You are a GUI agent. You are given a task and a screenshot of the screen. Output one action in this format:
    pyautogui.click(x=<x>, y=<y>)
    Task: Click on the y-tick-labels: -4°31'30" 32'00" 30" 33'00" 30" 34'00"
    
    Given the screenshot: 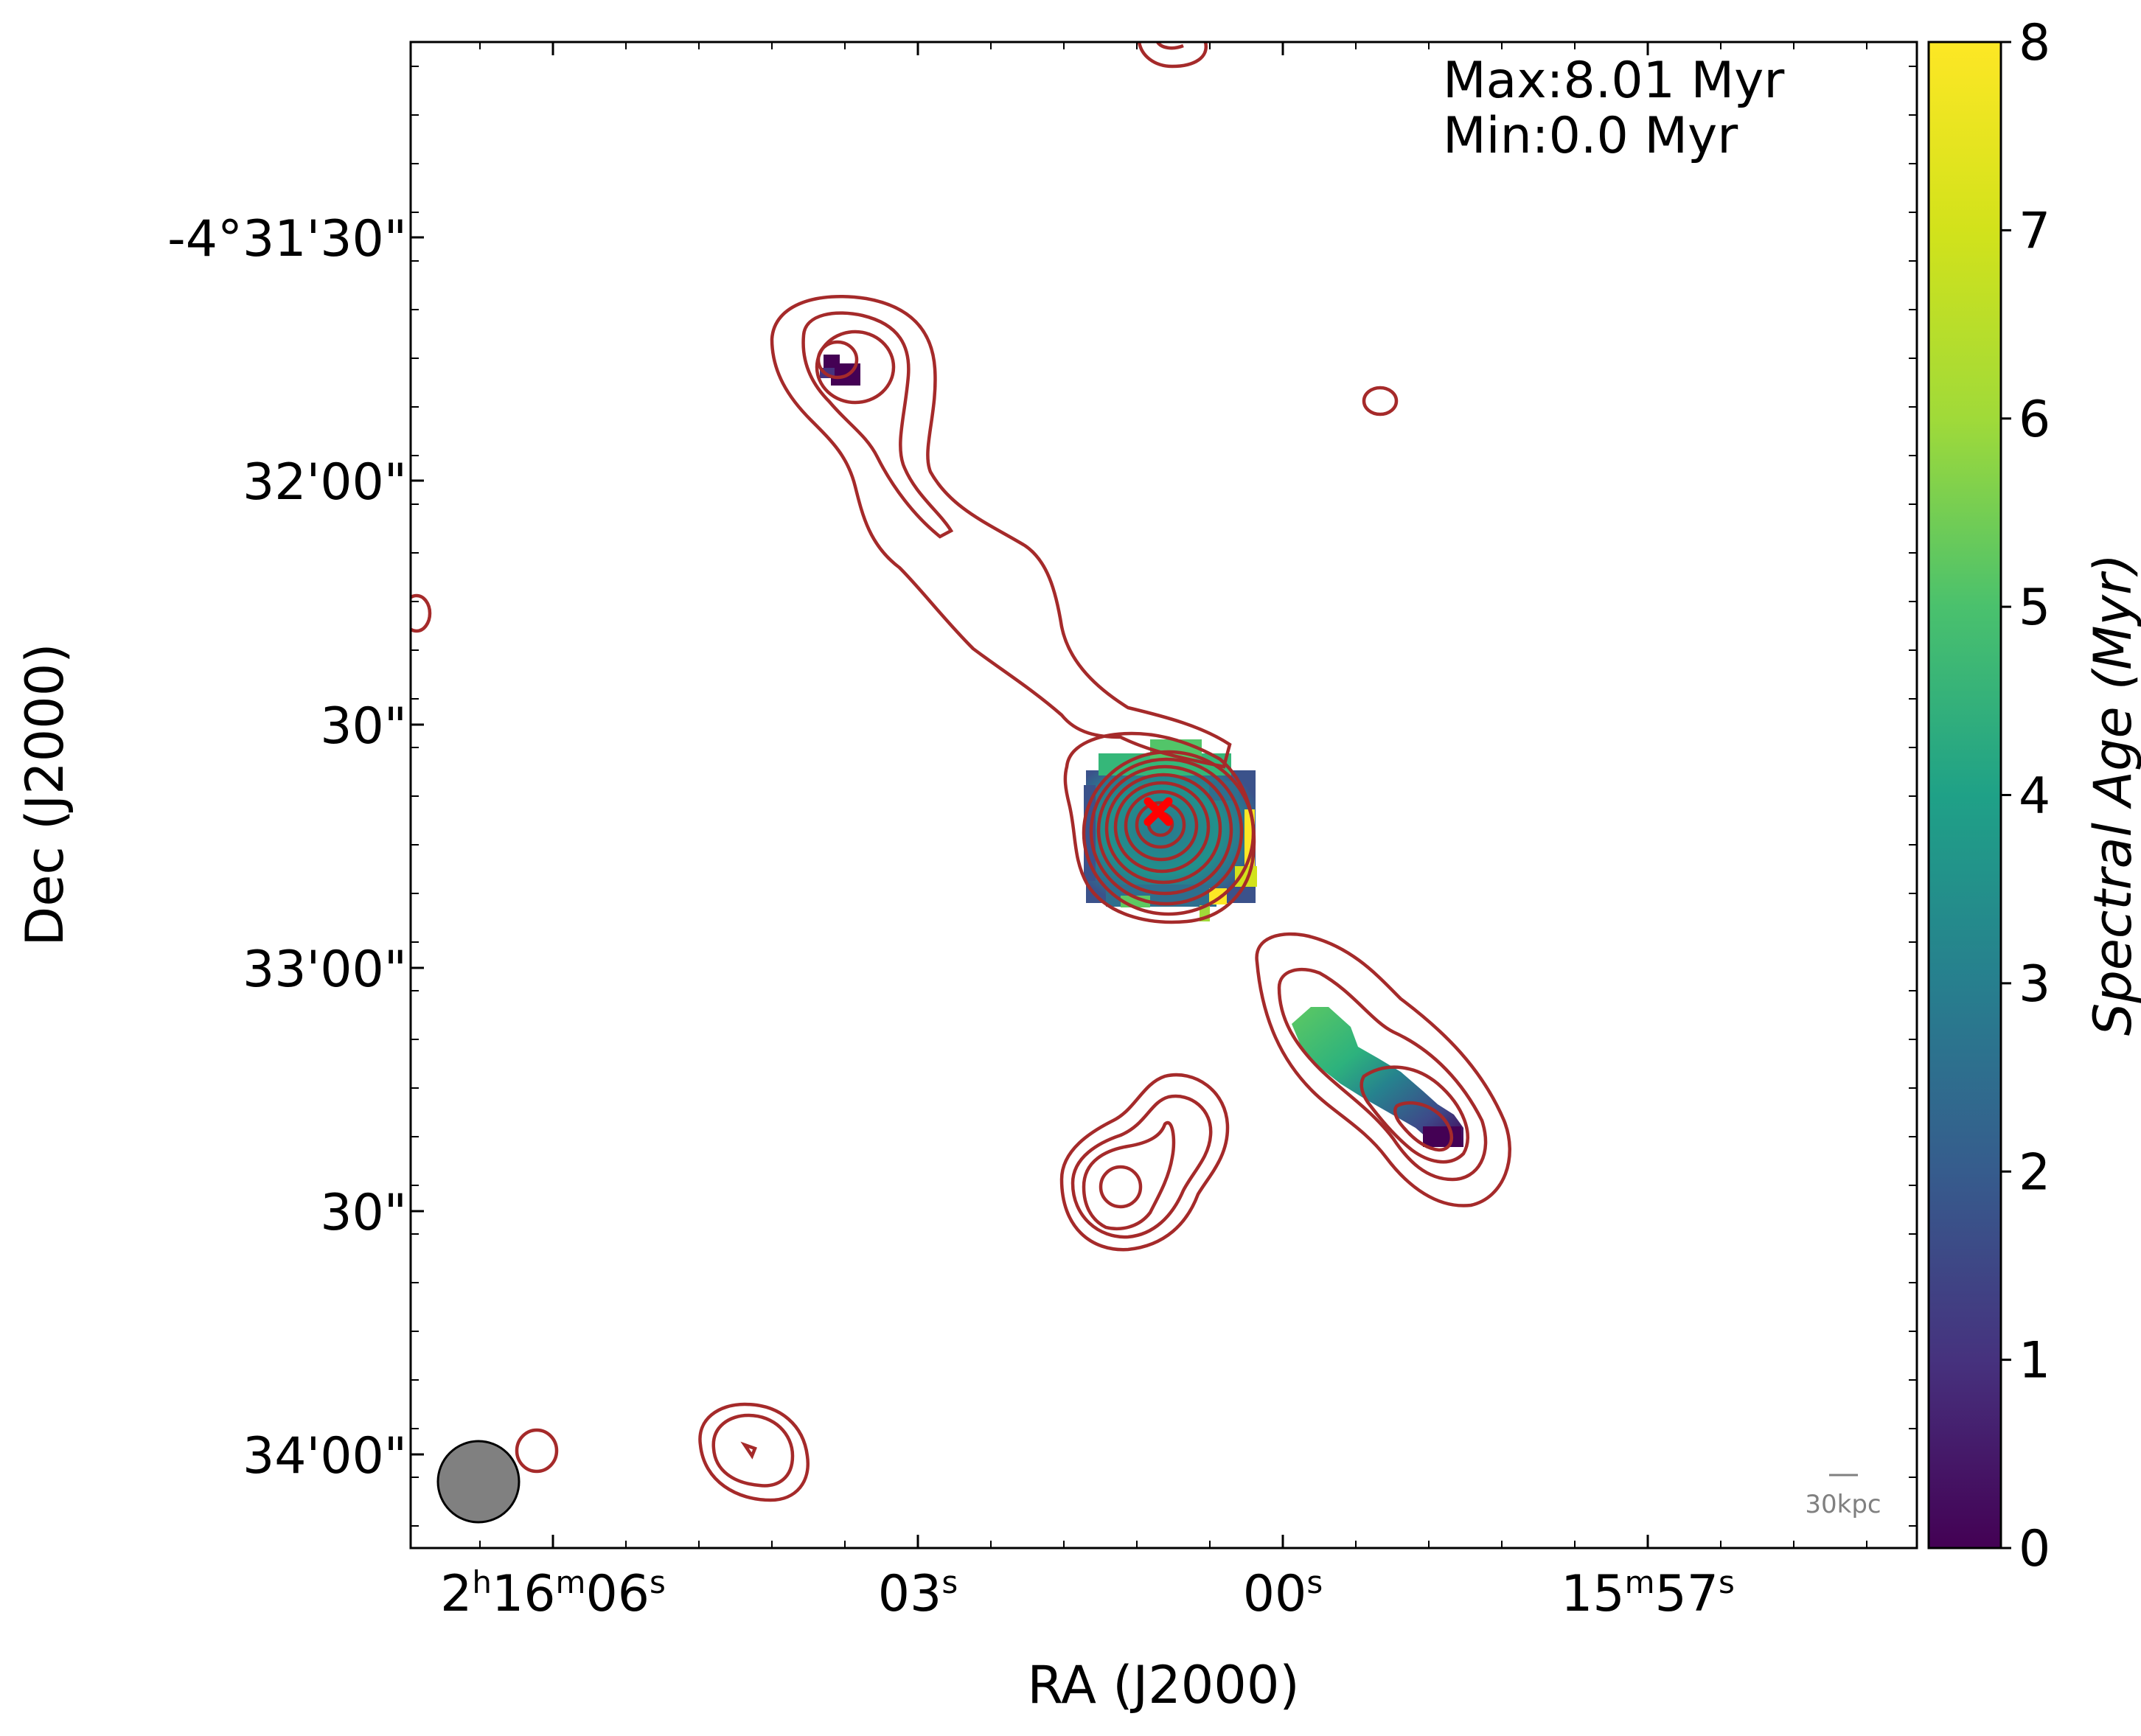 What is the action you would take?
    pyautogui.click(x=287, y=847)
    